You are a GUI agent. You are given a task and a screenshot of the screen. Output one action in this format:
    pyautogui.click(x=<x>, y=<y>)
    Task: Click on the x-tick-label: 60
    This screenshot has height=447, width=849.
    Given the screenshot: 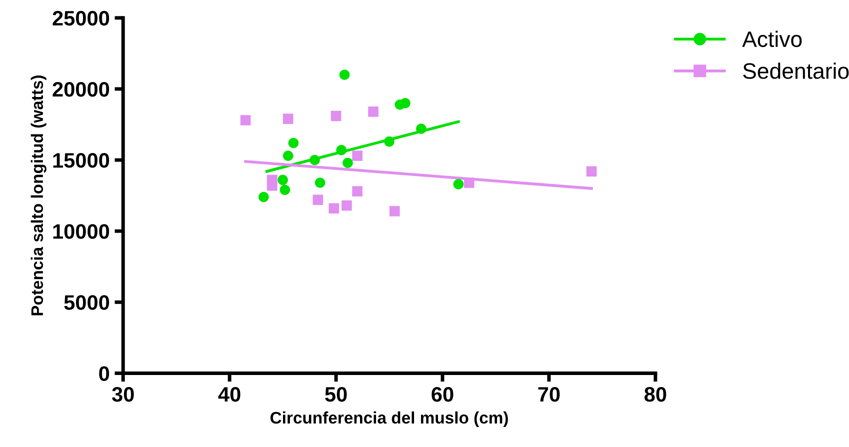 What is the action you would take?
    pyautogui.click(x=443, y=394)
    